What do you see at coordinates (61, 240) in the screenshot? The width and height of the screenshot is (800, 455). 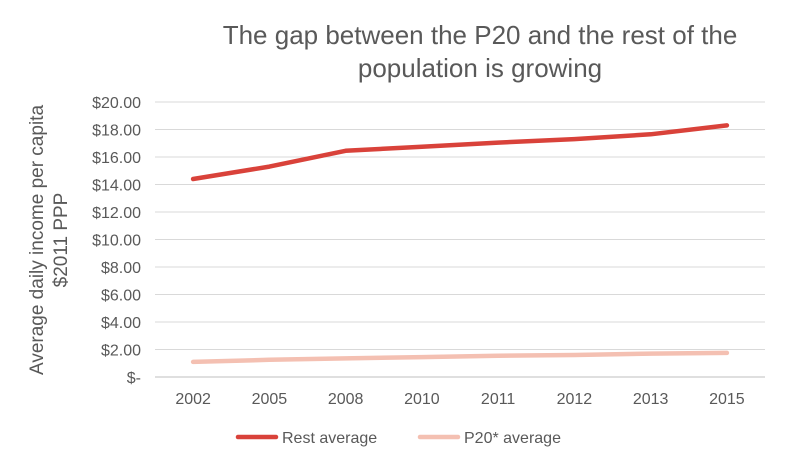 I see `y-axis-label-line: $2011 PPP` at bounding box center [61, 240].